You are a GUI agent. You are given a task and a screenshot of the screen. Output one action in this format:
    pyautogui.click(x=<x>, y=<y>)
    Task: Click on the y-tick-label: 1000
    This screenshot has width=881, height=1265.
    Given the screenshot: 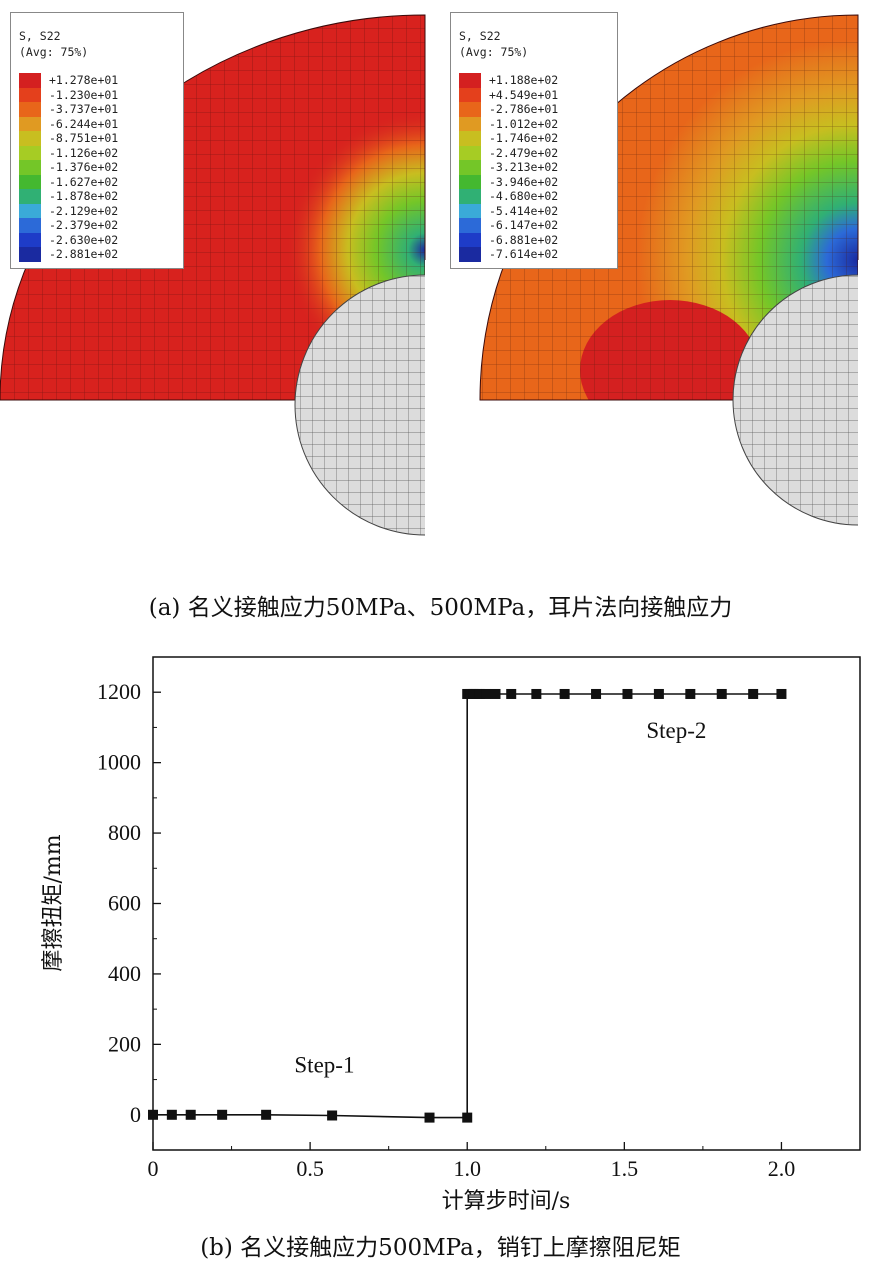 What is the action you would take?
    pyautogui.click(x=119, y=762)
    